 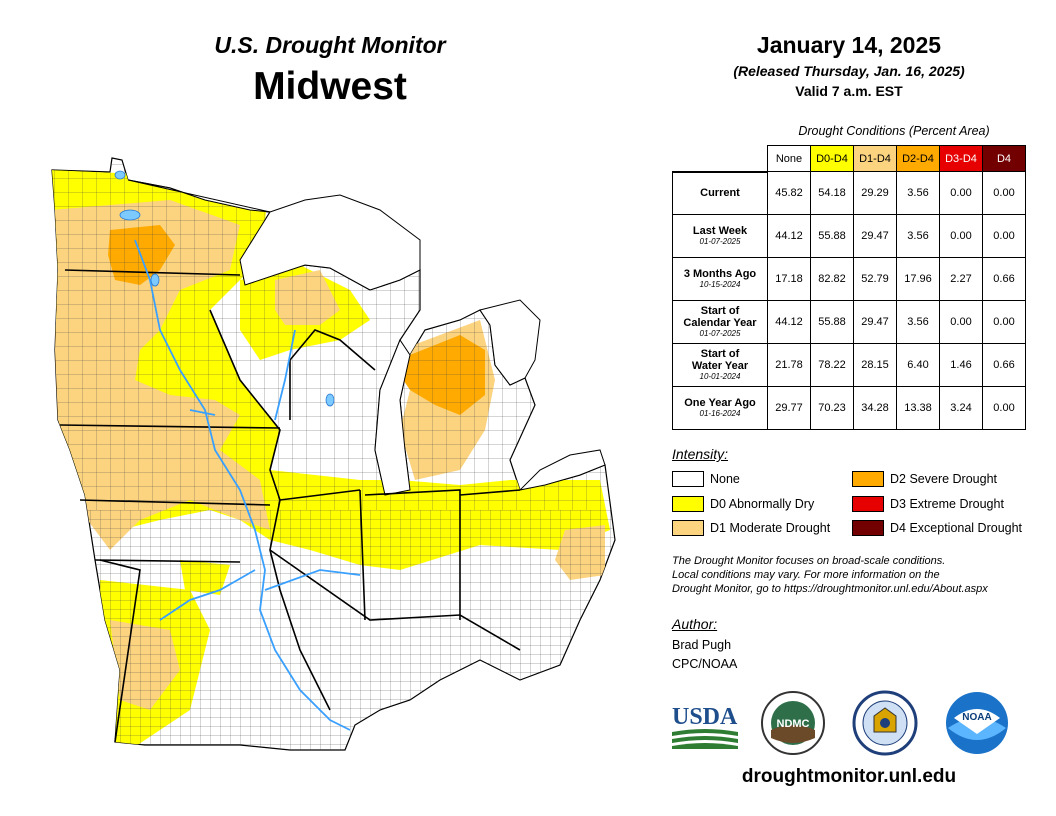 I want to click on table-row-current: Current 45.82 54.18 29.29 3.56 0.00 0.00, so click(x=849, y=193).